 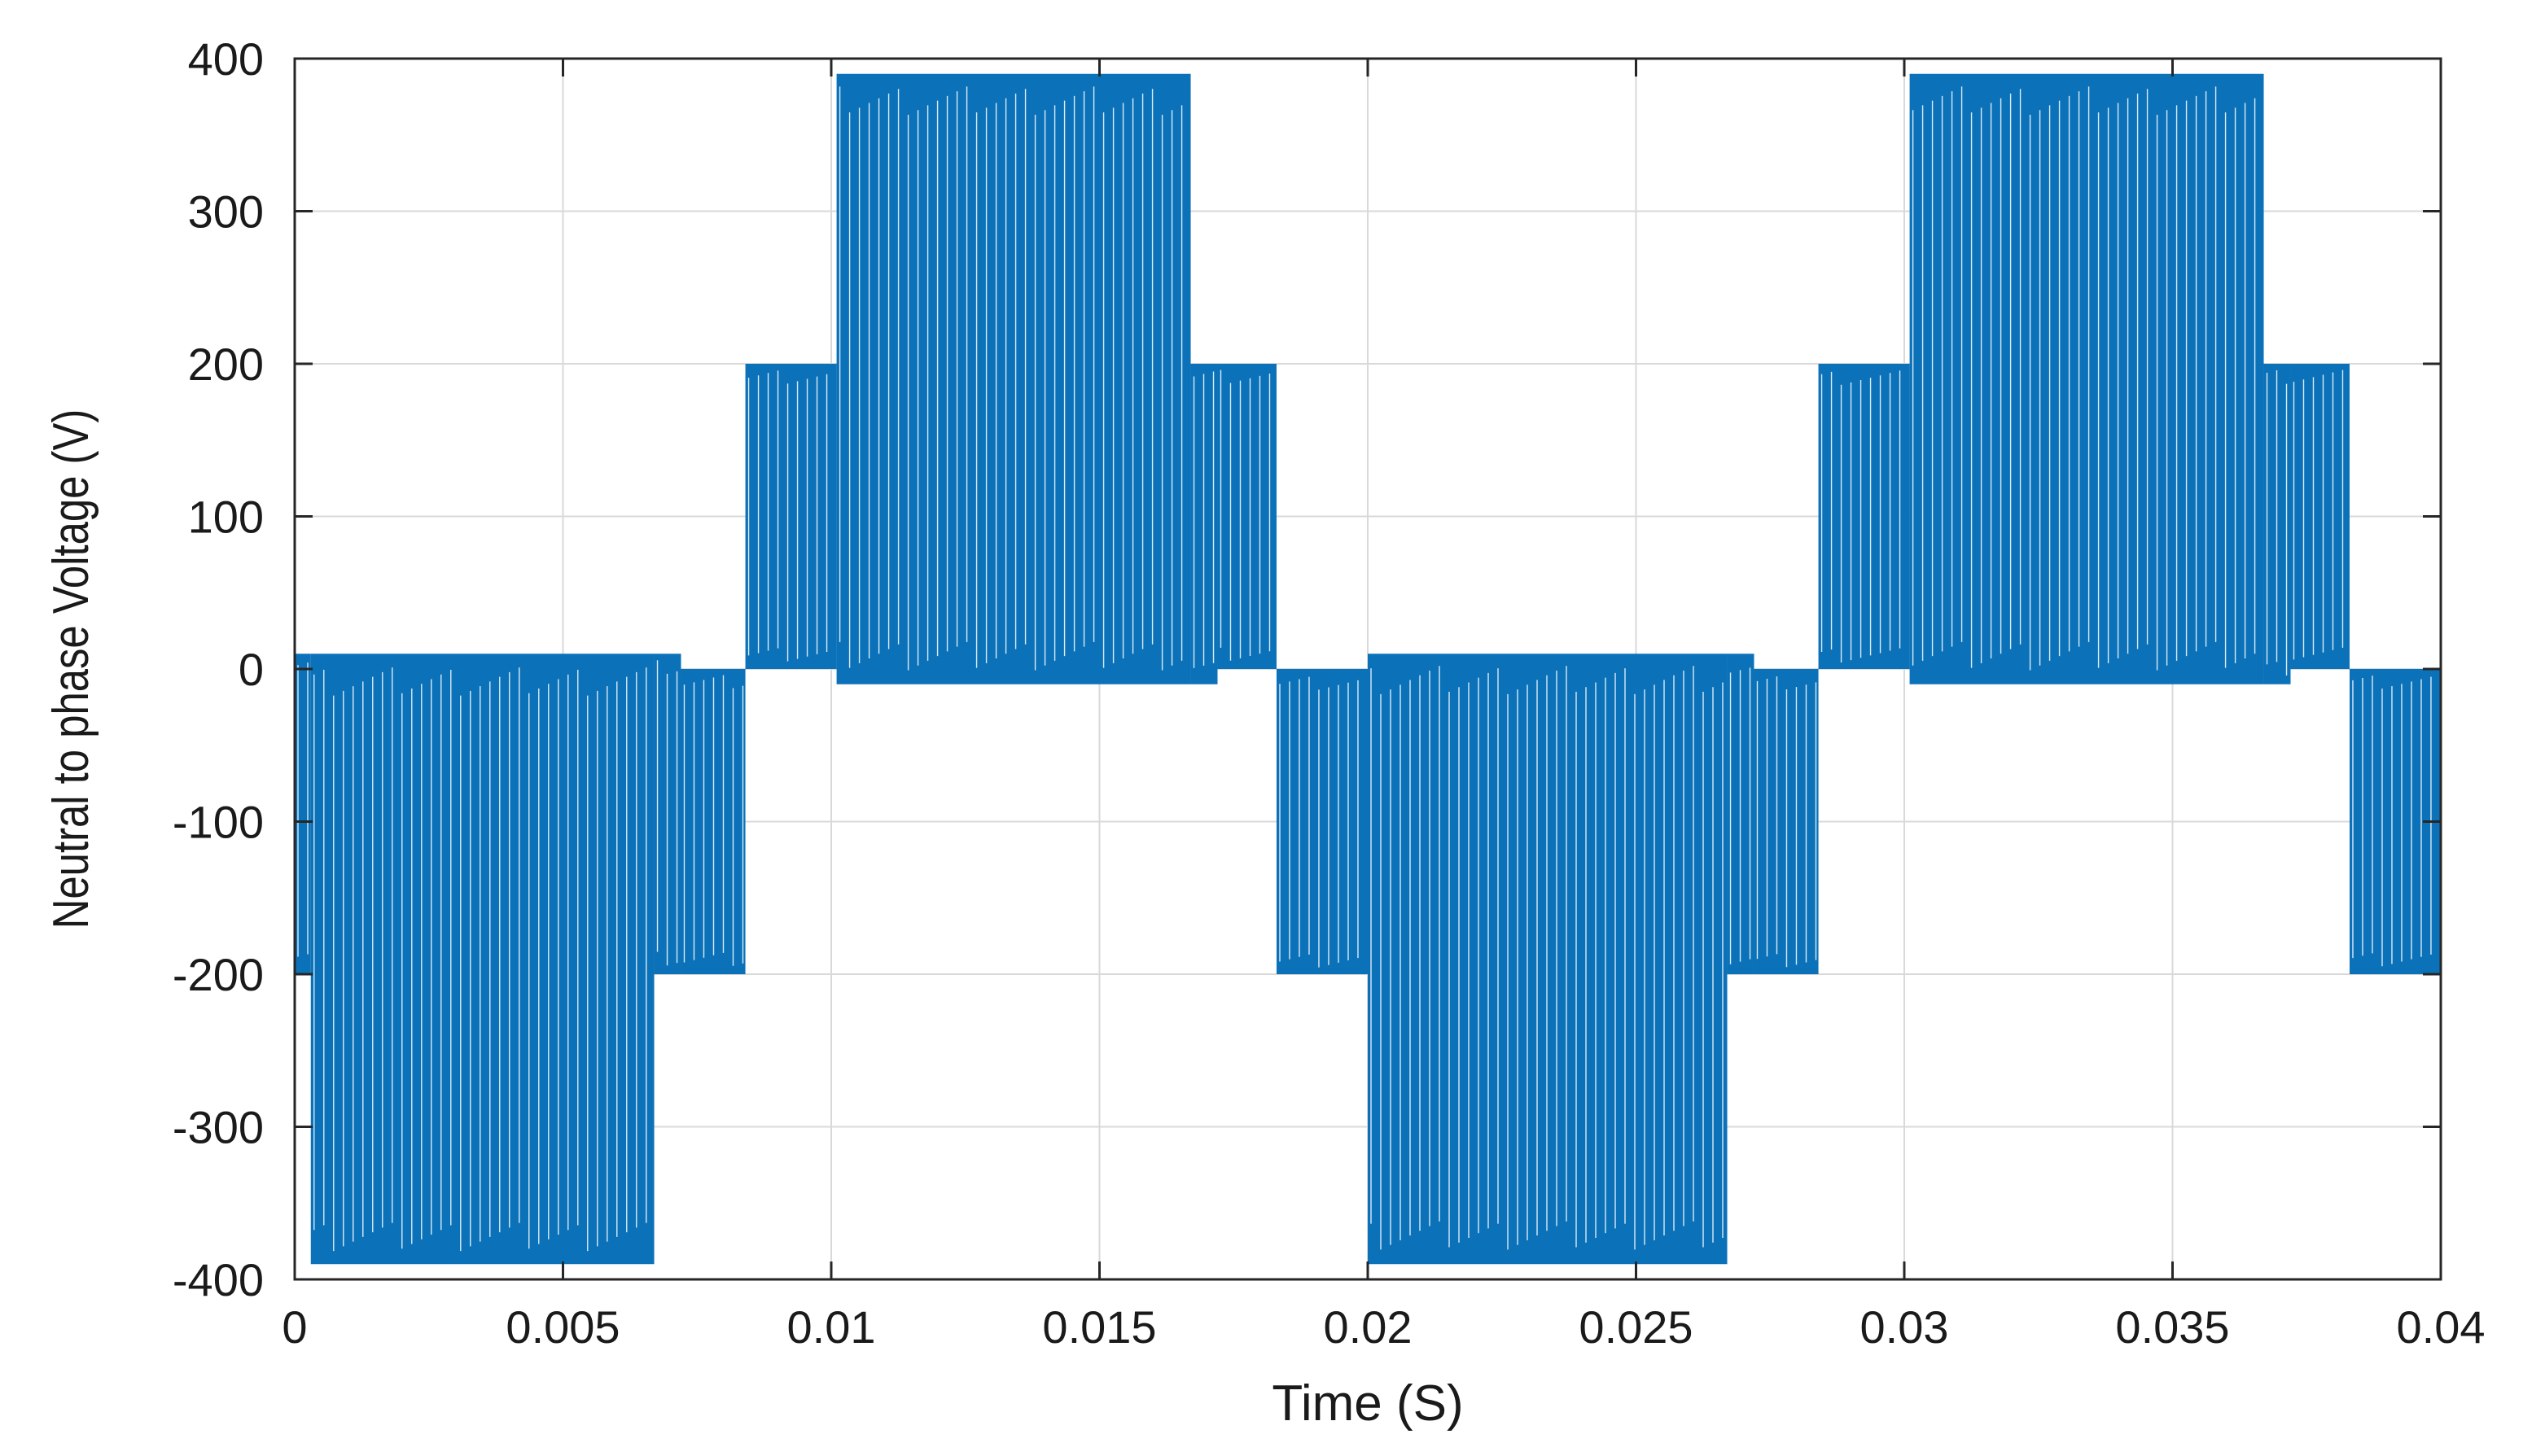 I want to click on x-tick-label-2: 0.01, so click(x=831, y=1327).